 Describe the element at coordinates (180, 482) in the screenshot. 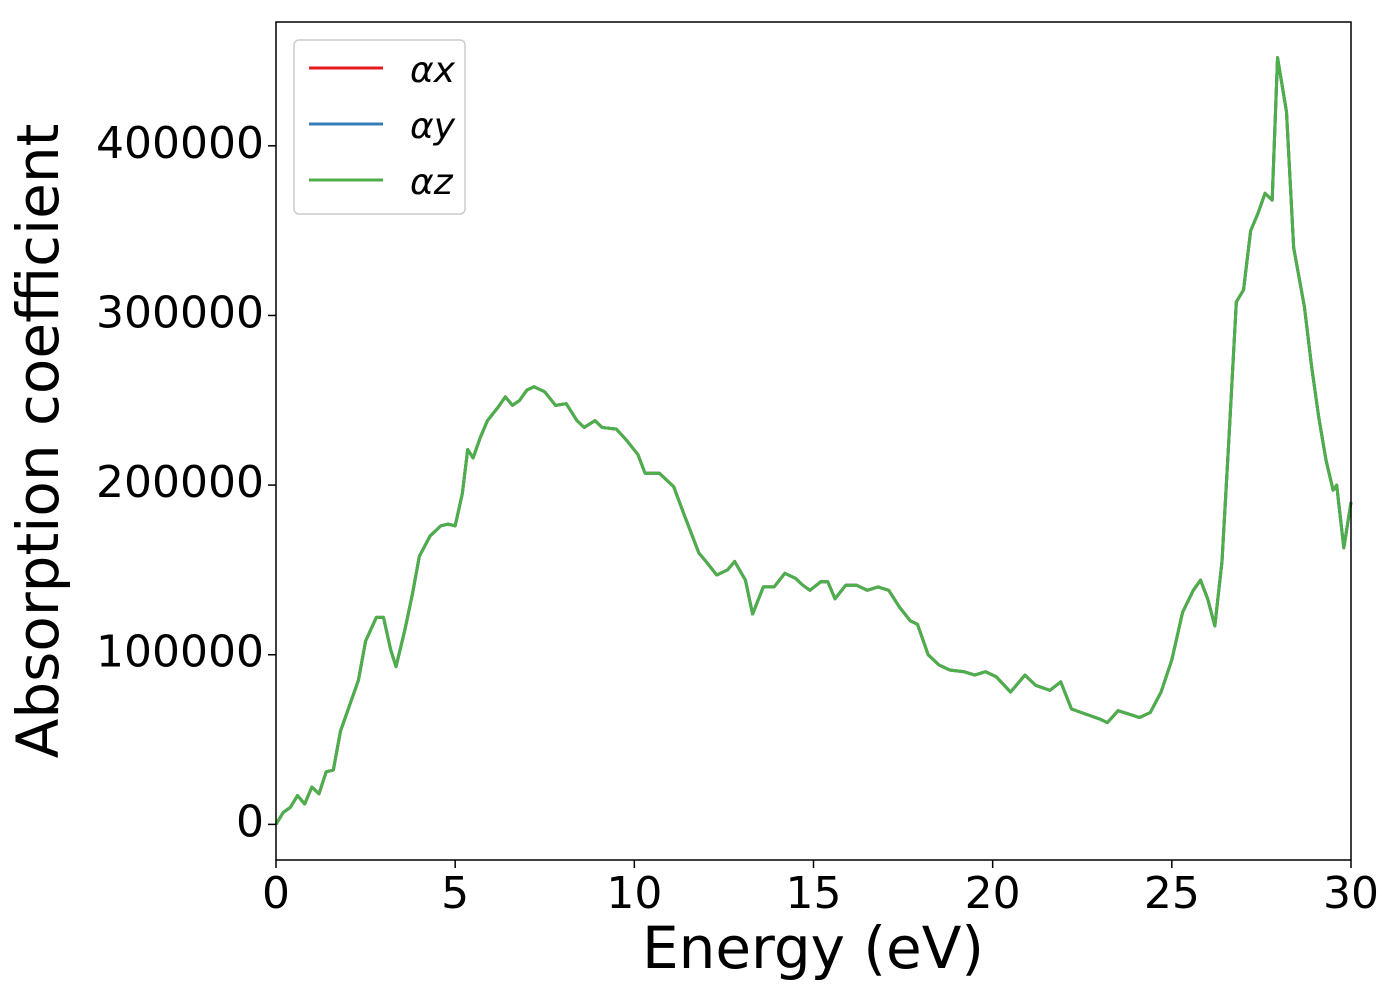

I see `y-tick-label: 200000` at that location.